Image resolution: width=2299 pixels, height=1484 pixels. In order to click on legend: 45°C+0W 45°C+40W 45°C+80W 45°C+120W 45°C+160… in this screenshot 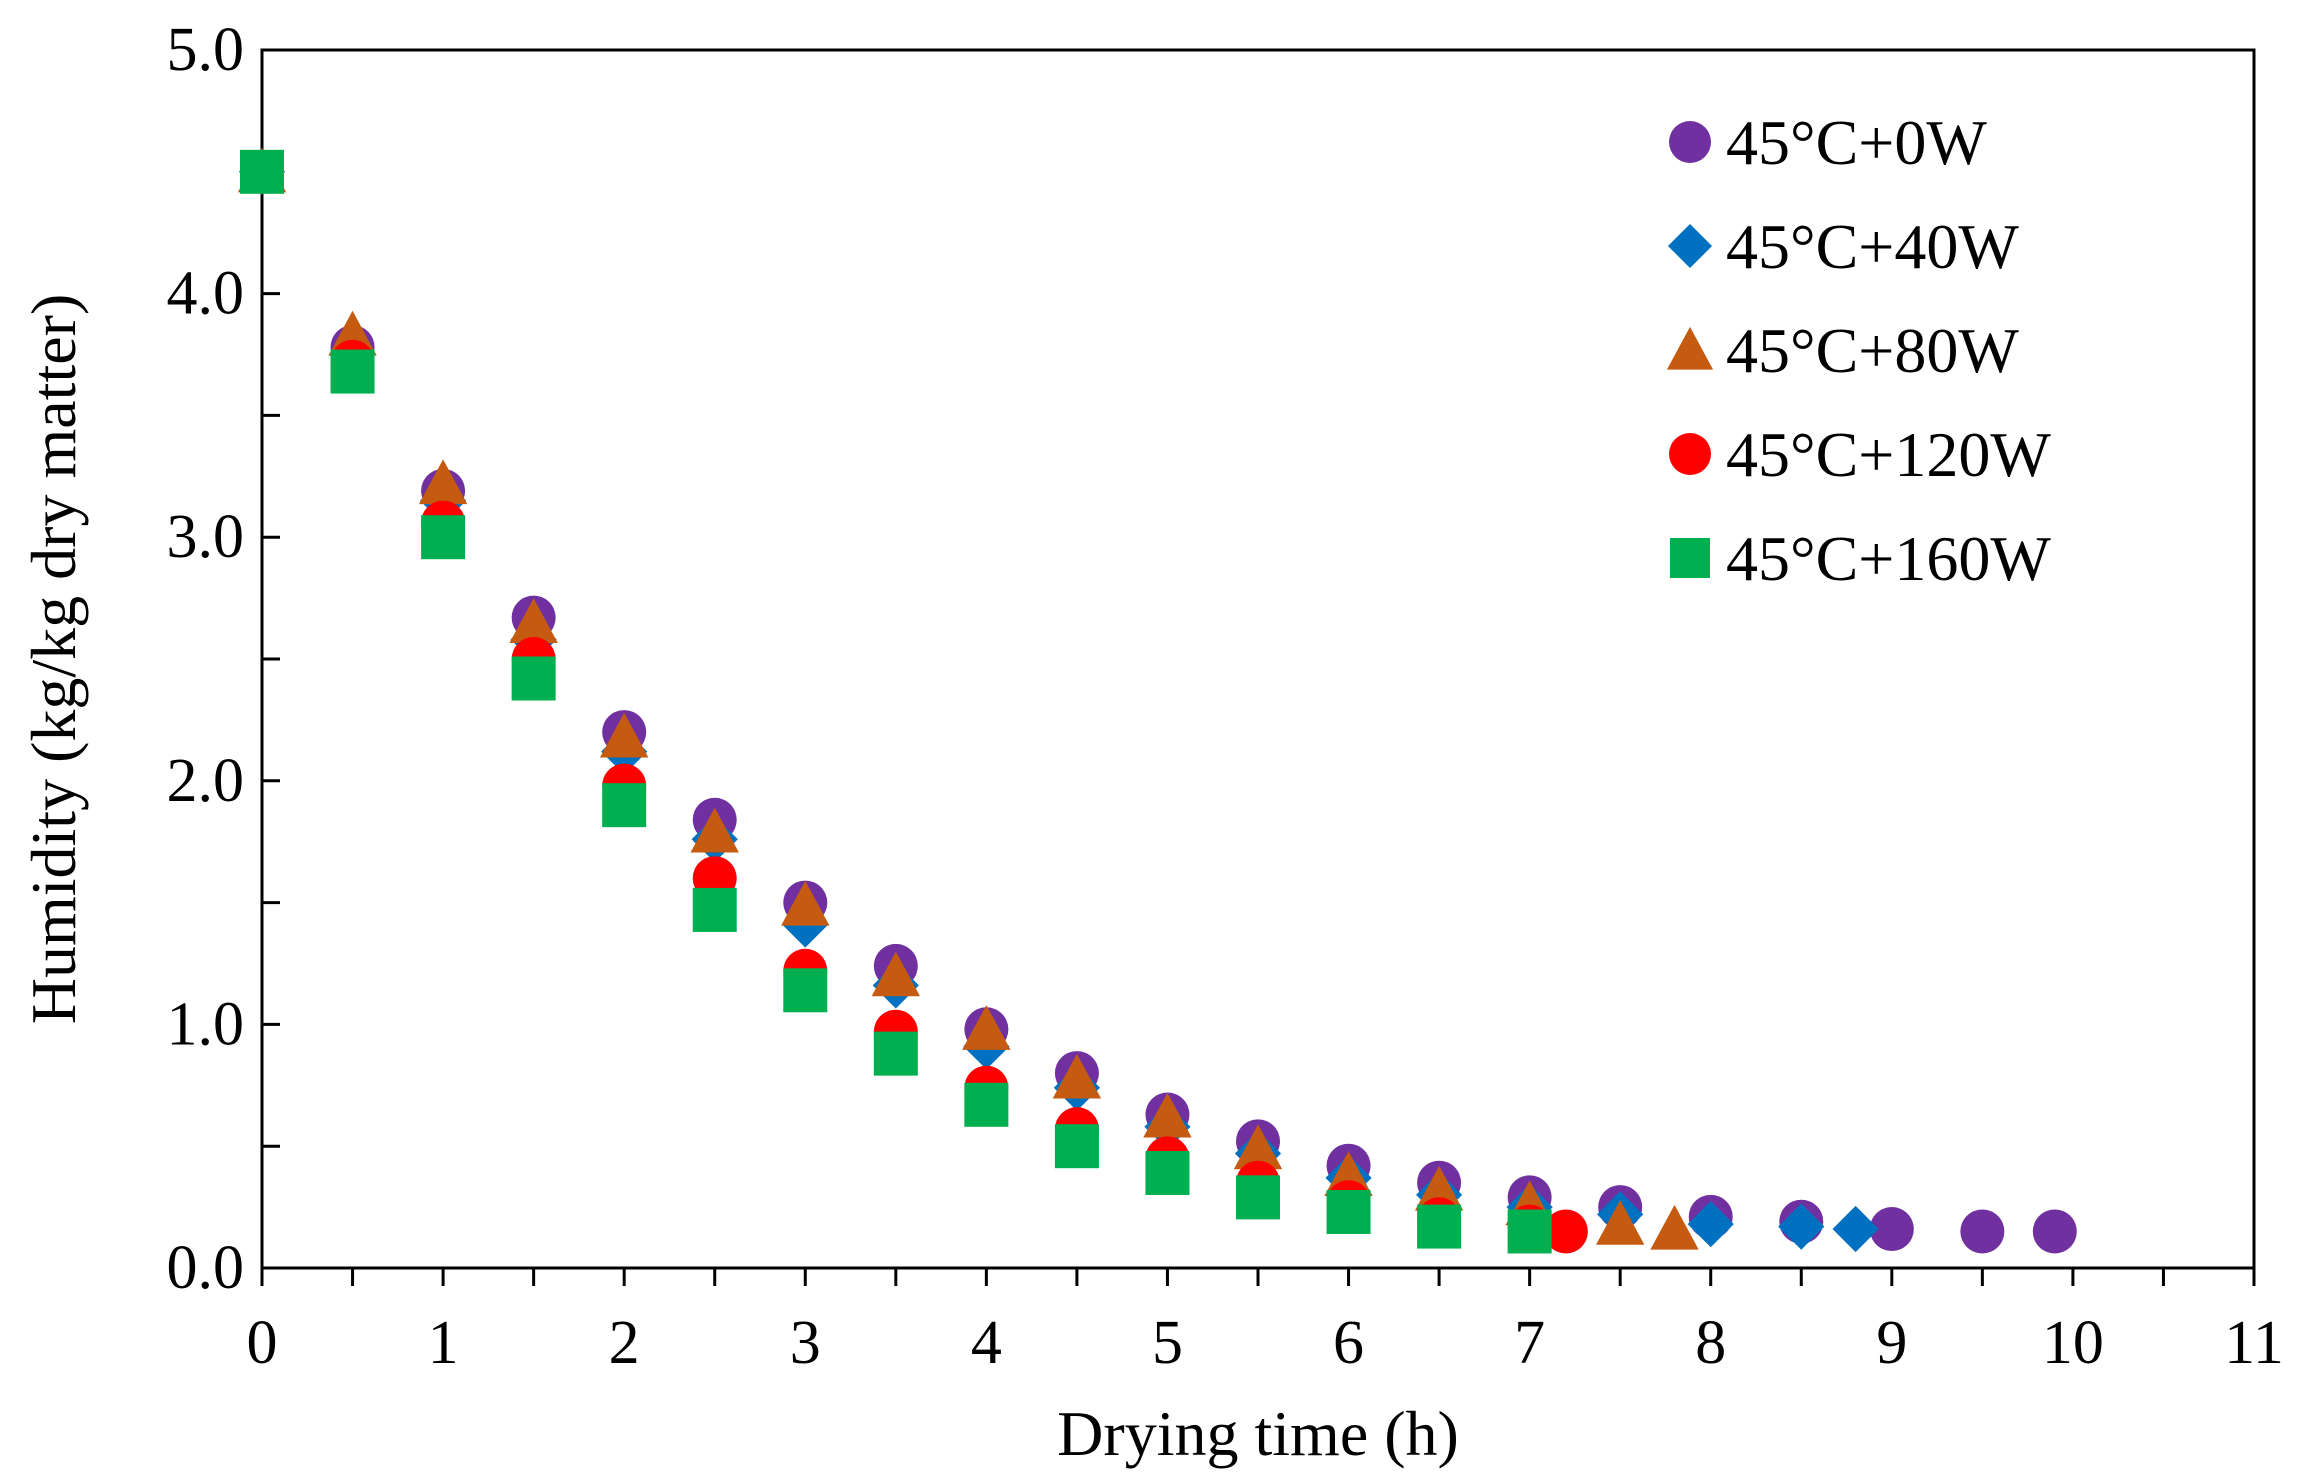, I will do `click(1858, 350)`.